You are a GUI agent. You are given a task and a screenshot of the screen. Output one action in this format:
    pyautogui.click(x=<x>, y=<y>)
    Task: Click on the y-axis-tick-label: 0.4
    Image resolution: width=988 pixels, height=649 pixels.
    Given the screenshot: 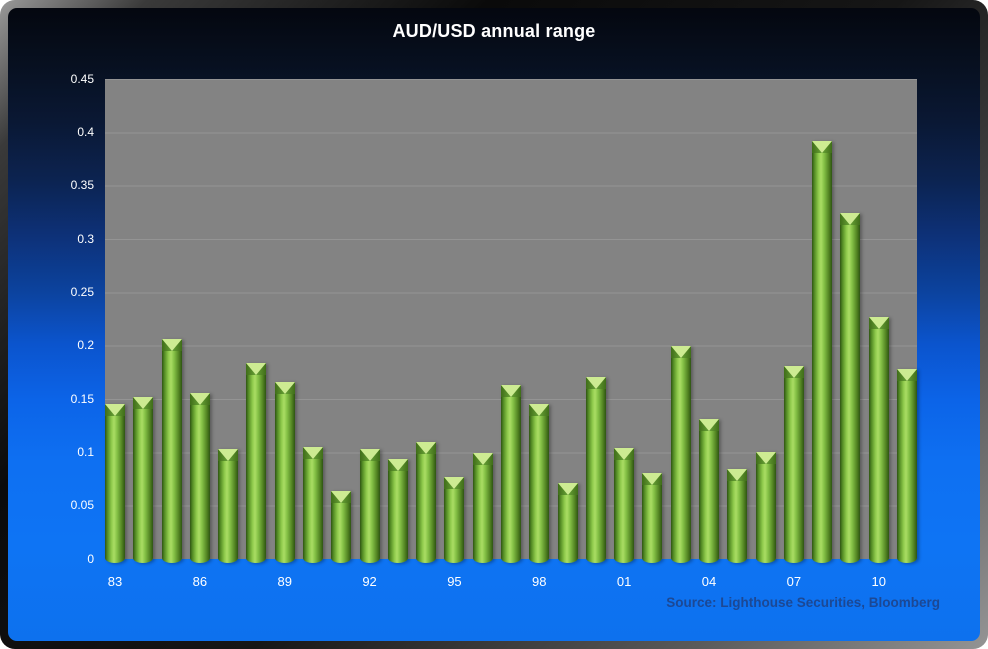 What is the action you would take?
    pyautogui.click(x=85, y=131)
    